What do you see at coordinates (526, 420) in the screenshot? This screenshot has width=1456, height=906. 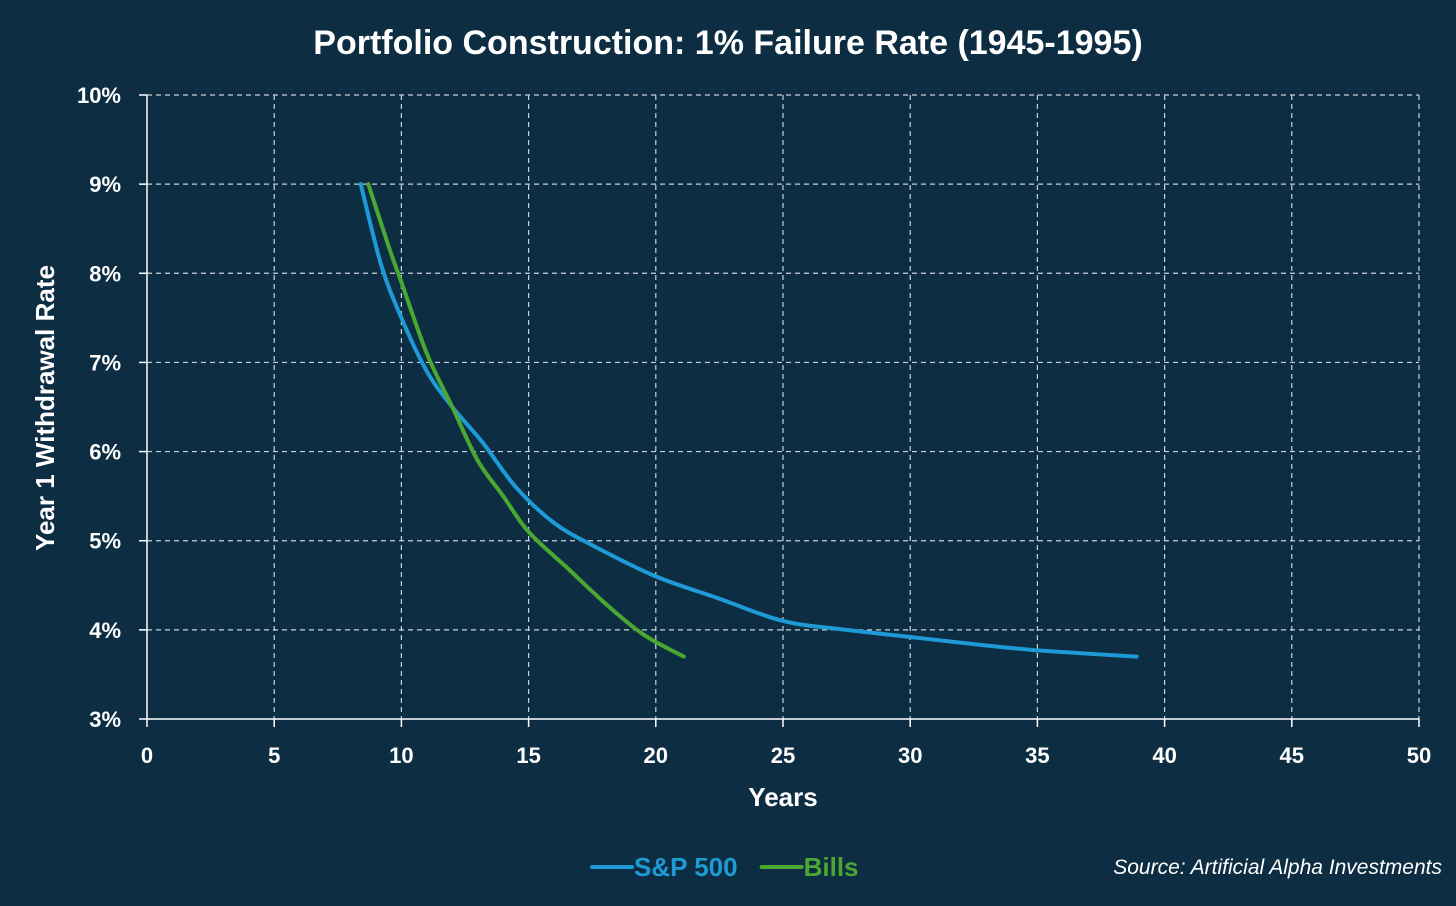 I see `series-line-bills` at bounding box center [526, 420].